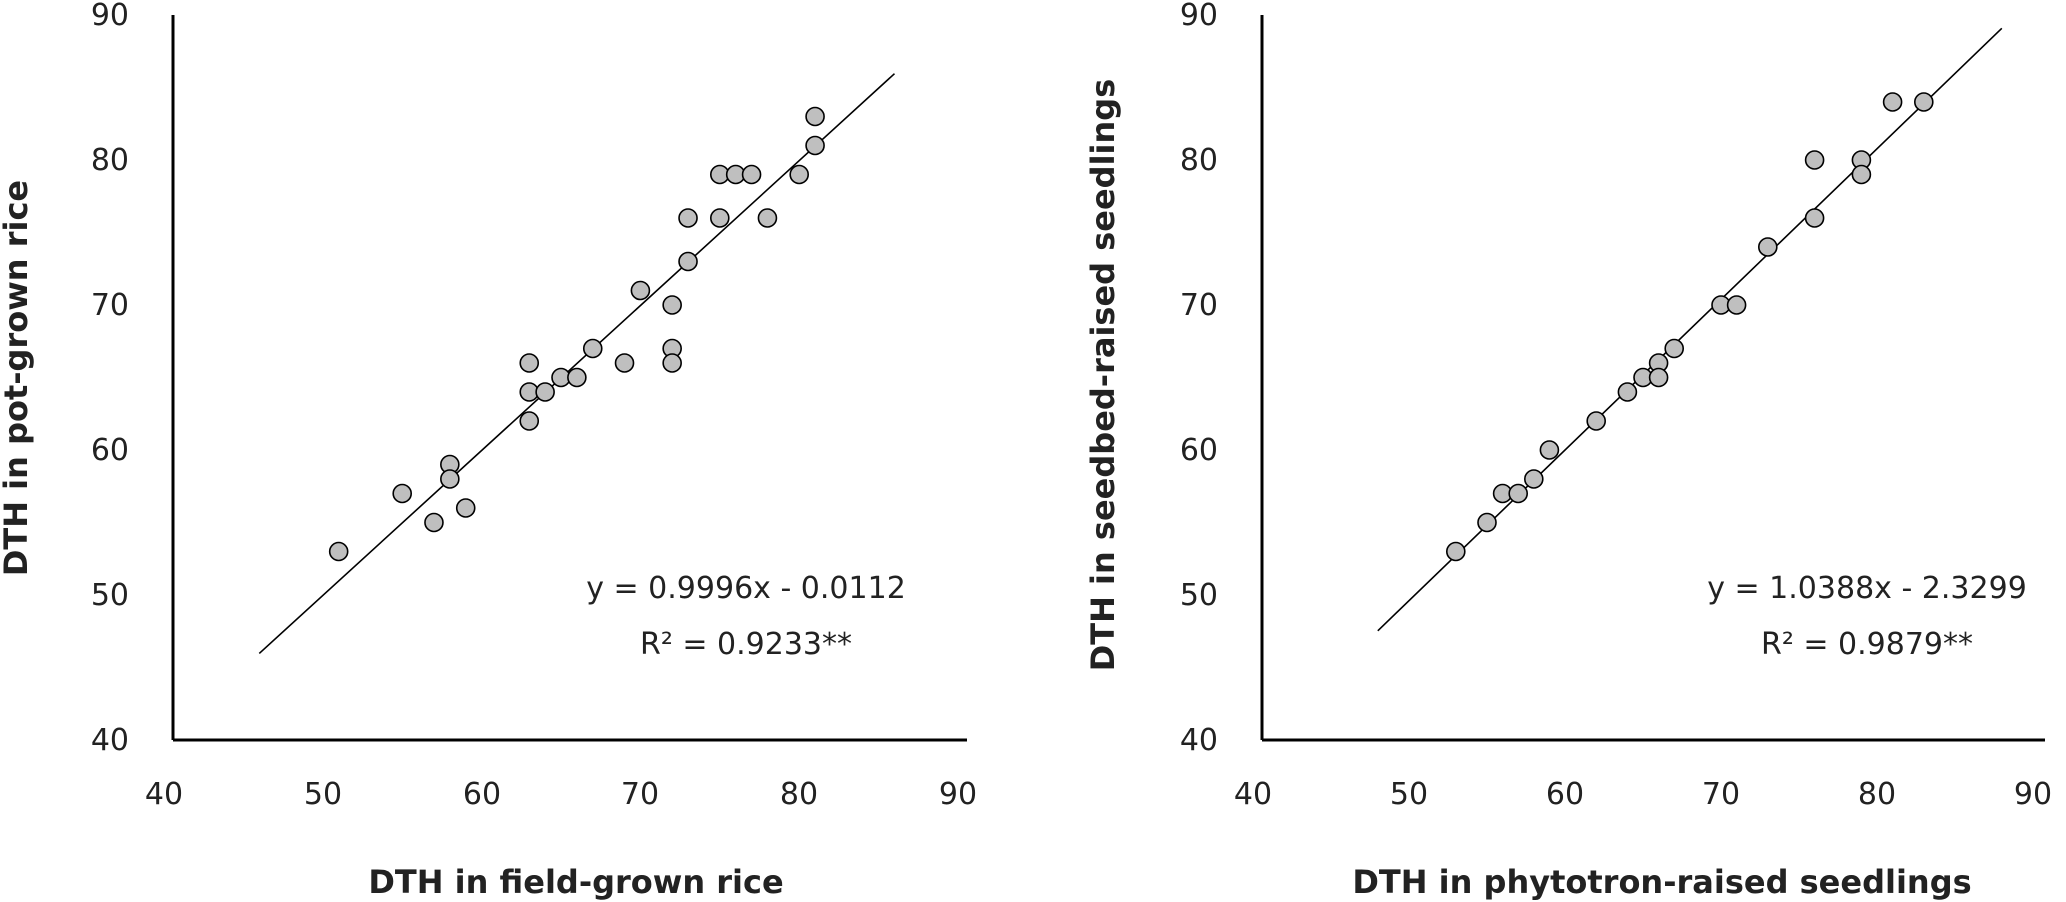 This screenshot has height=902, width=2066. Describe the element at coordinates (323, 794) in the screenshot. I see `left-x-tick-label: 50` at that location.